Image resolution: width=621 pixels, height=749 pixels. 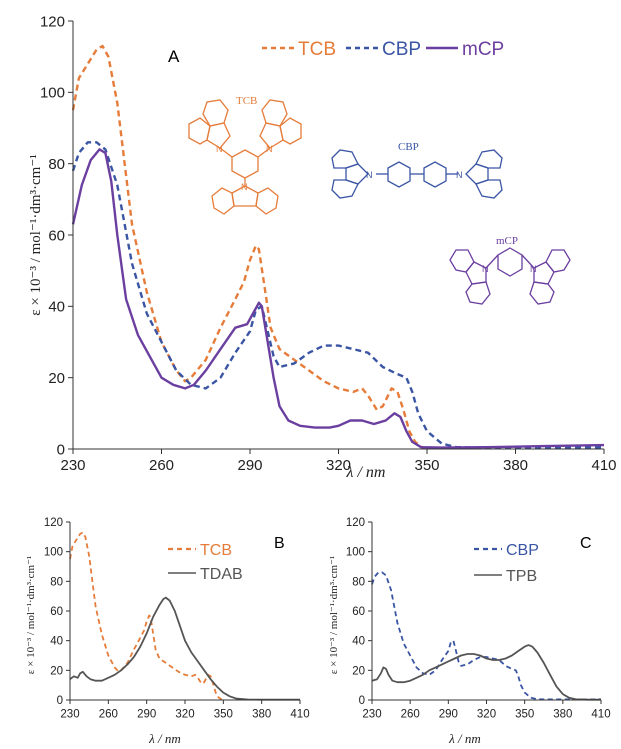 What do you see at coordinates (223, 715) in the screenshot?
I see `x-tick-label-b: 350` at bounding box center [223, 715].